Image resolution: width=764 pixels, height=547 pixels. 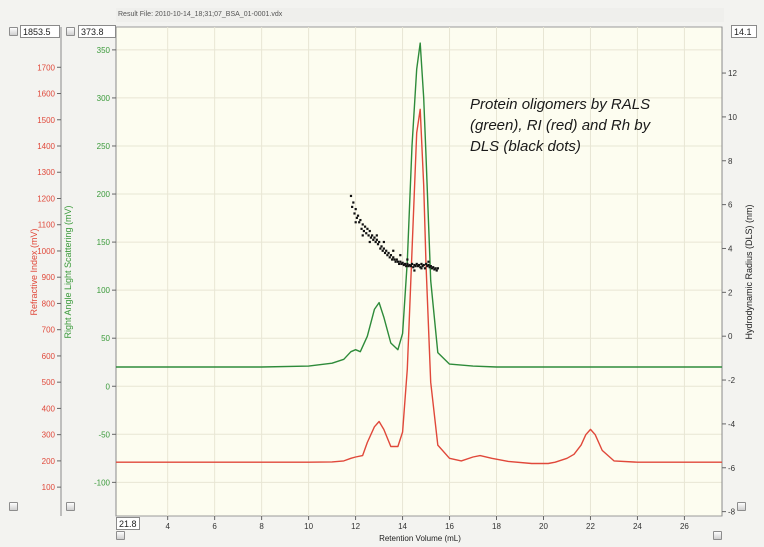 I want to click on ri-tick-label: 800, so click(x=49, y=303).